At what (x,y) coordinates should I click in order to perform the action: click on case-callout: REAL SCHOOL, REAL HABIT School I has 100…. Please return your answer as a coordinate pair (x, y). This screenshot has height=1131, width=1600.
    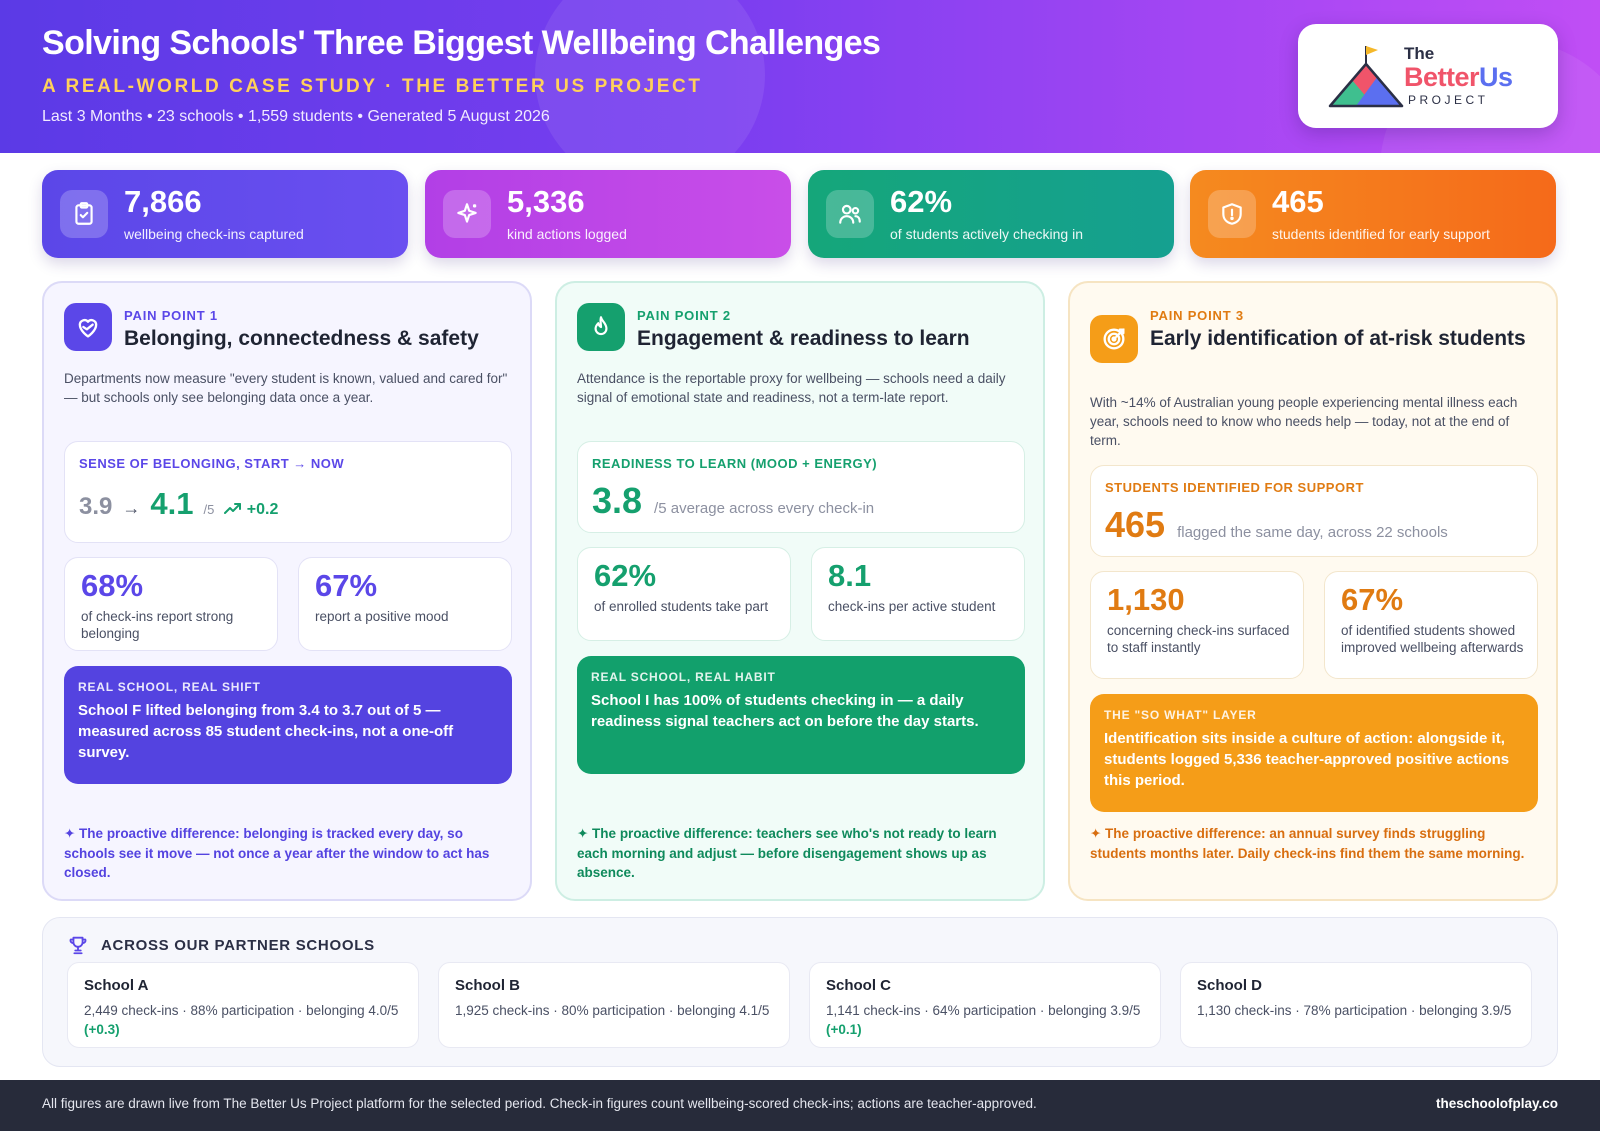
    Looking at the image, I should click on (801, 715).